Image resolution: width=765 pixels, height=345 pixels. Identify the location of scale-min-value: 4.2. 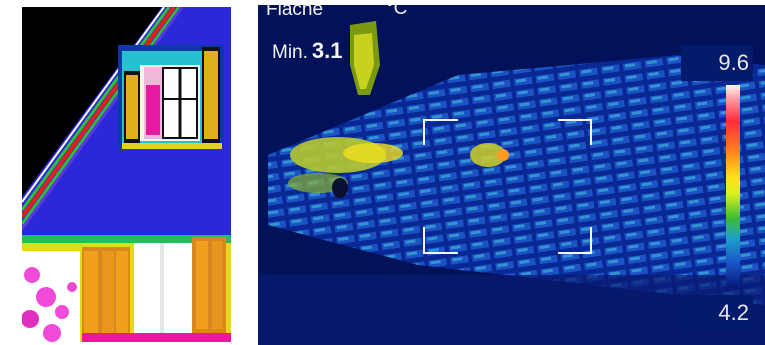
(717, 313).